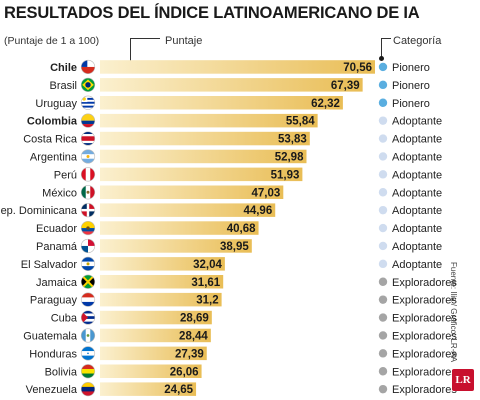  What do you see at coordinates (61, 372) in the screenshot?
I see `country-label: Bolivia` at bounding box center [61, 372].